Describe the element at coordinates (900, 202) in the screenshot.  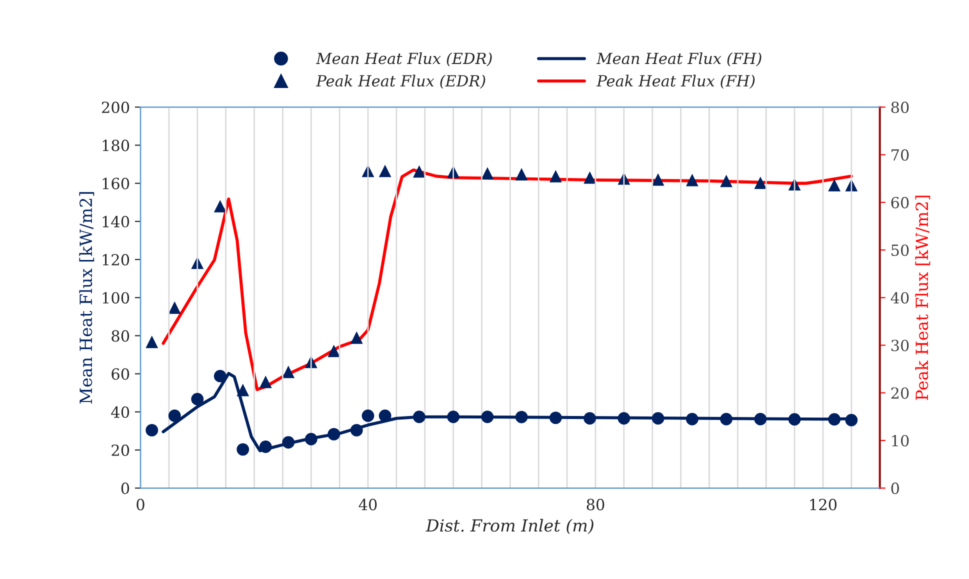
I see `y2-tick-label: 60` at that location.